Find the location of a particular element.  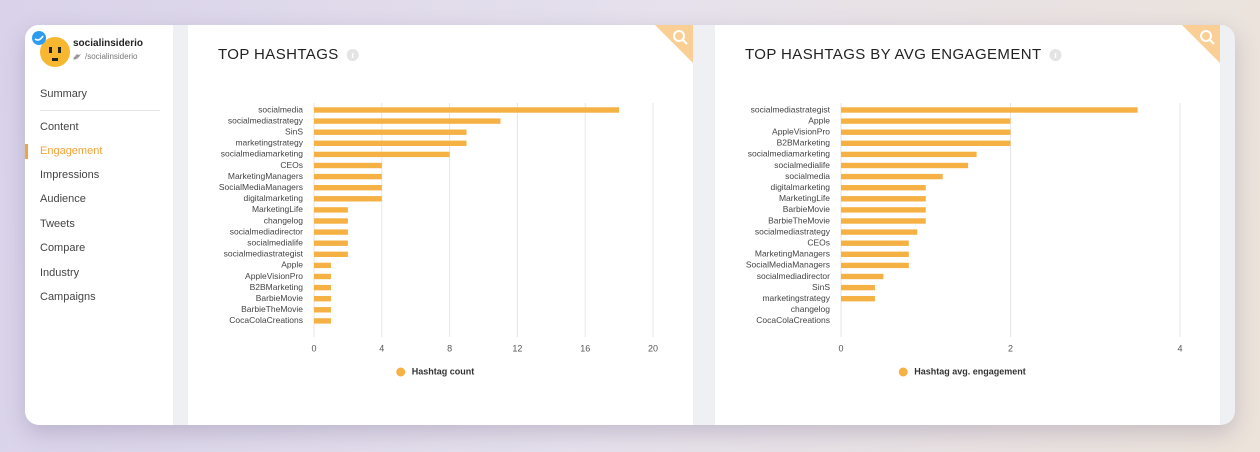

x-tick-label: 12 is located at coordinates (517, 348).